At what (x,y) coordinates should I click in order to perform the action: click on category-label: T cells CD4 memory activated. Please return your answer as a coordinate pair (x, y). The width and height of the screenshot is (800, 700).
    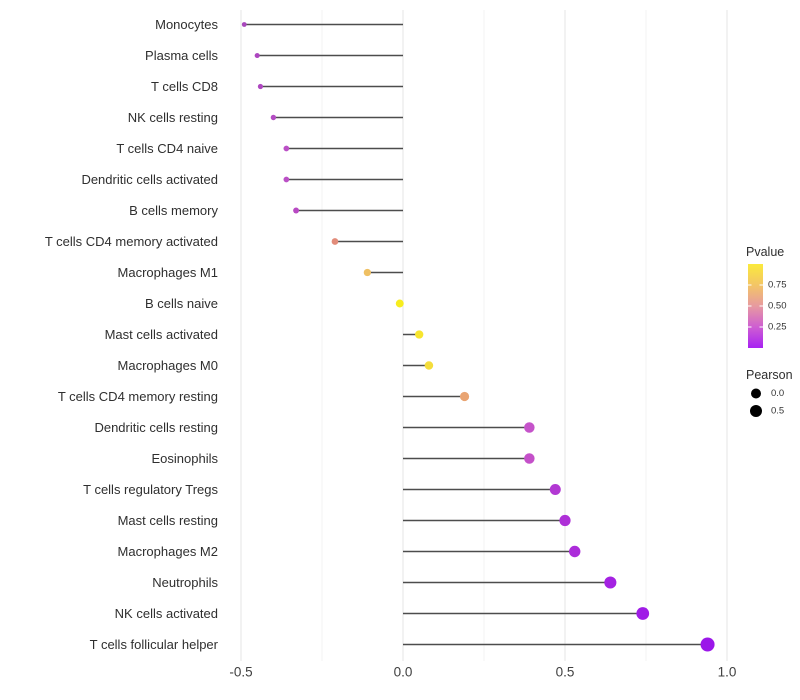
    Looking at the image, I should click on (131, 241).